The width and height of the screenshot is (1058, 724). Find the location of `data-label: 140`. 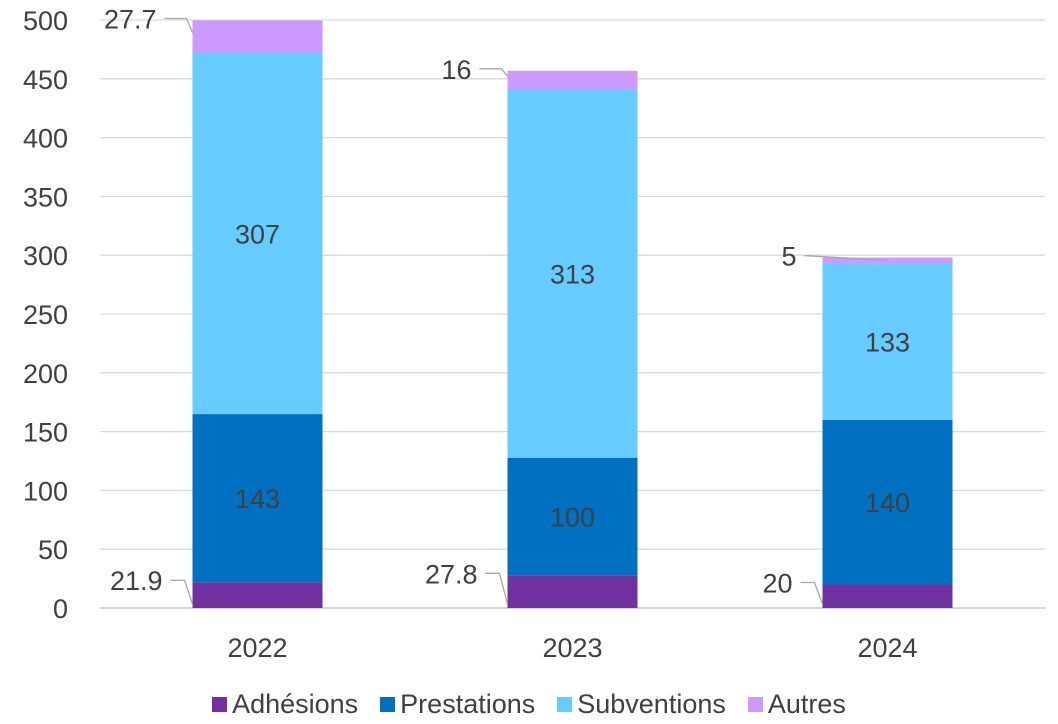

data-label: 140 is located at coordinates (887, 503).